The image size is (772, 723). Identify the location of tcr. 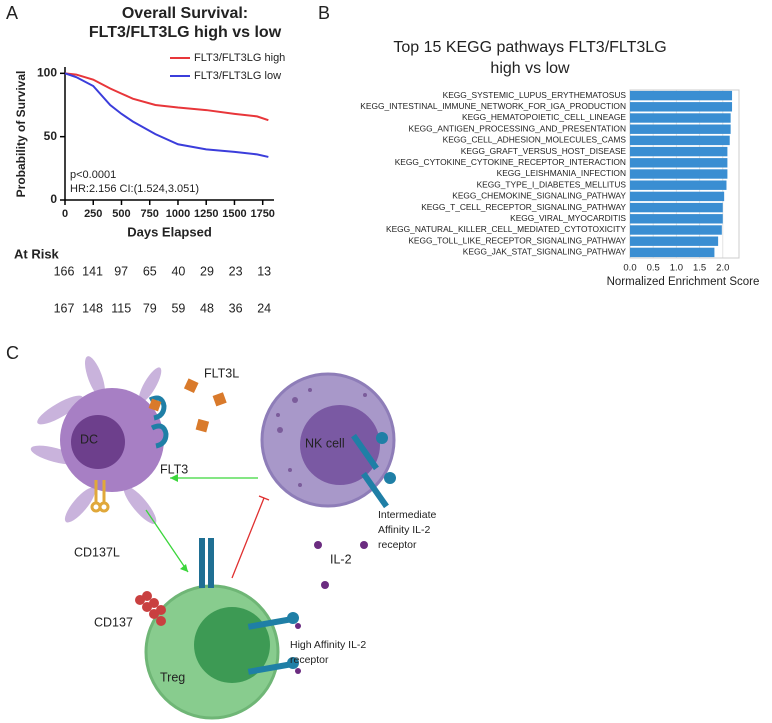
(206, 563).